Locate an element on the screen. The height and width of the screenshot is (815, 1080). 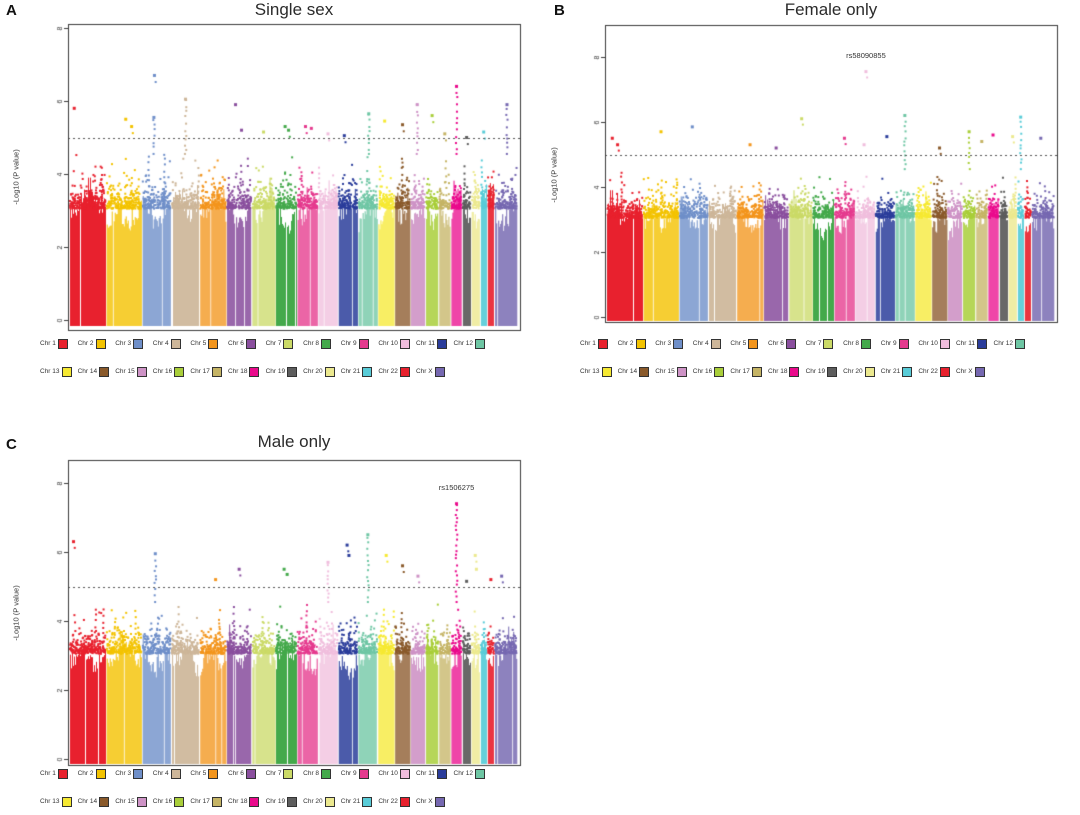
legend-item: Chr 18 is located at coordinates (787, 371).